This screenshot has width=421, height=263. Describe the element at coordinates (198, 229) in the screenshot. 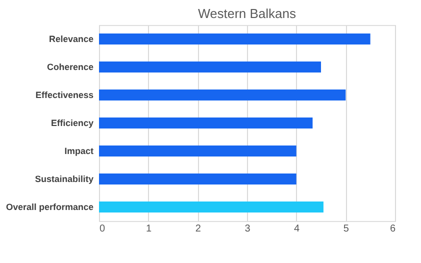

I see `x-tick-label: 2` at that location.